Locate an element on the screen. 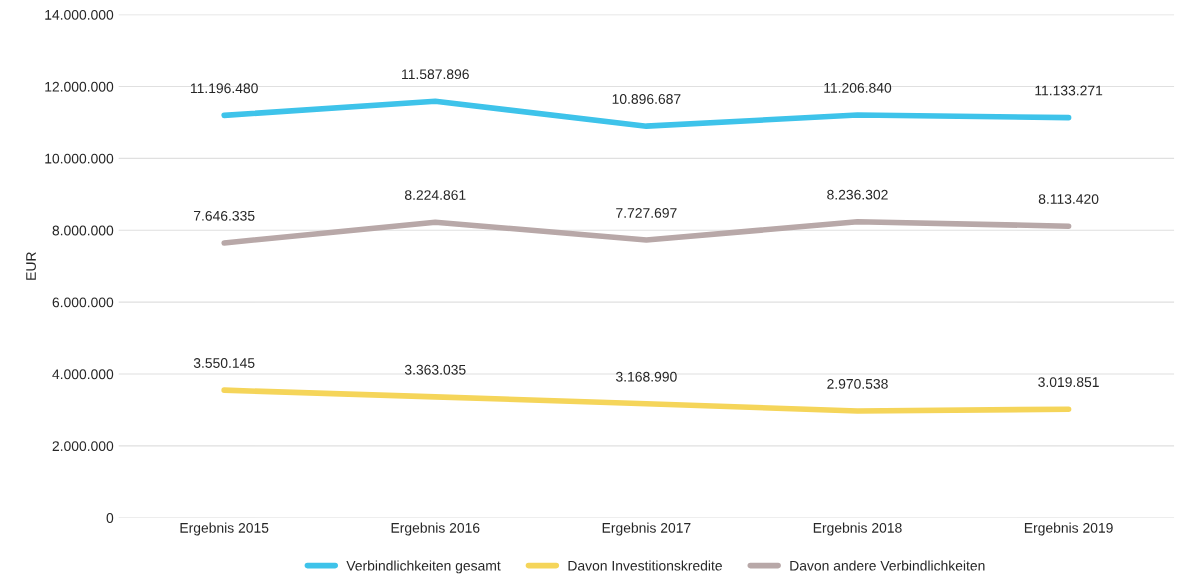 This screenshot has height=585, width=1186. data-label: 8.113.420 is located at coordinates (1068, 199).